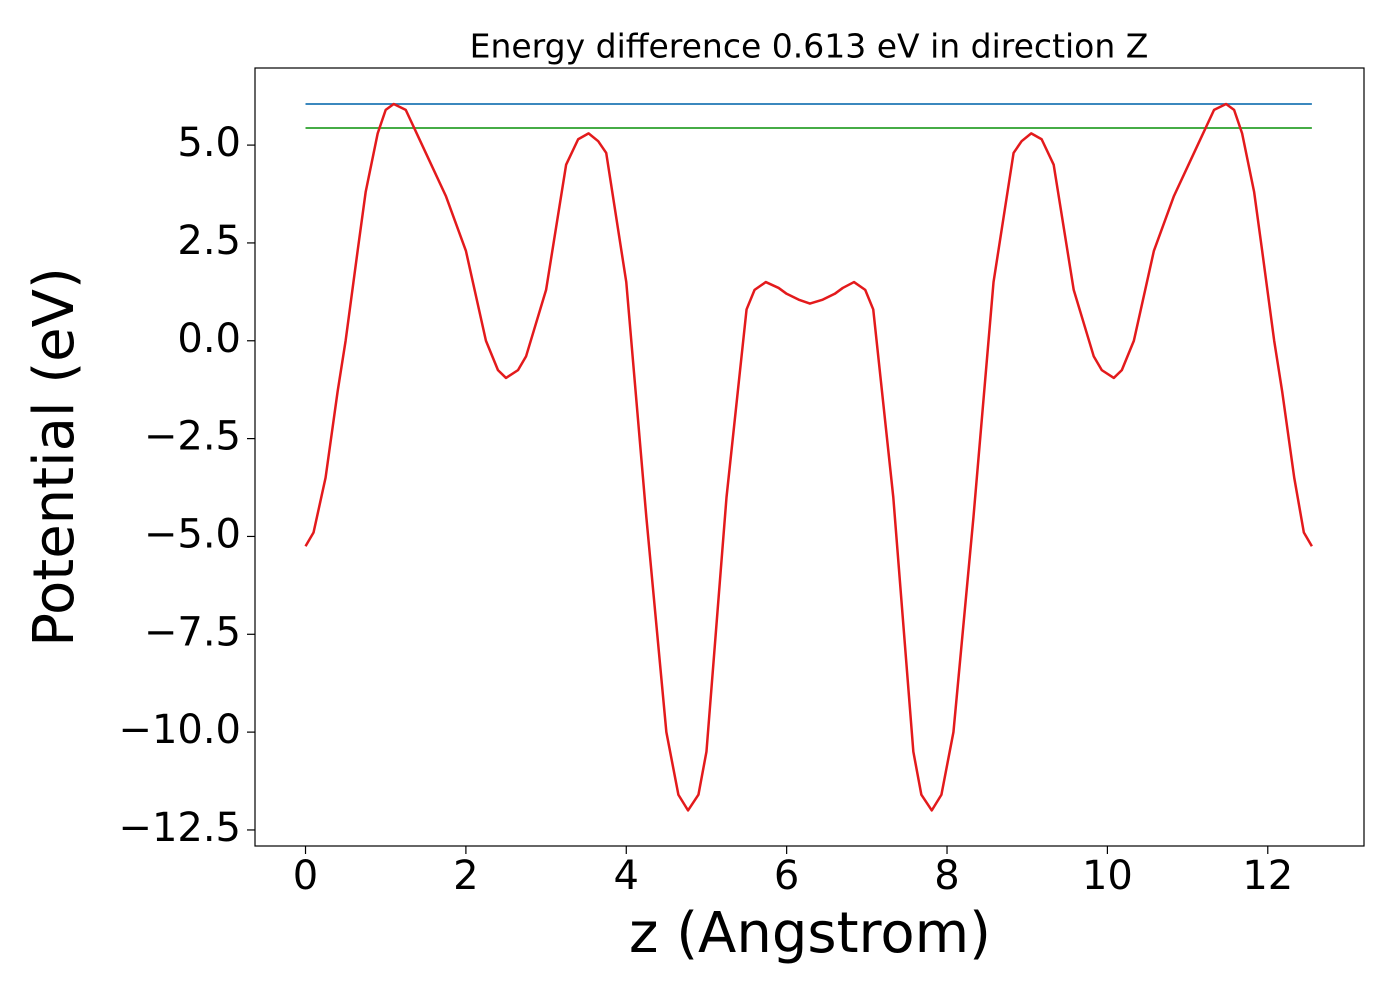 The image size is (1400, 1000). Describe the element at coordinates (192, 632) in the screenshot. I see `y-tick-label: −7.5` at that location.